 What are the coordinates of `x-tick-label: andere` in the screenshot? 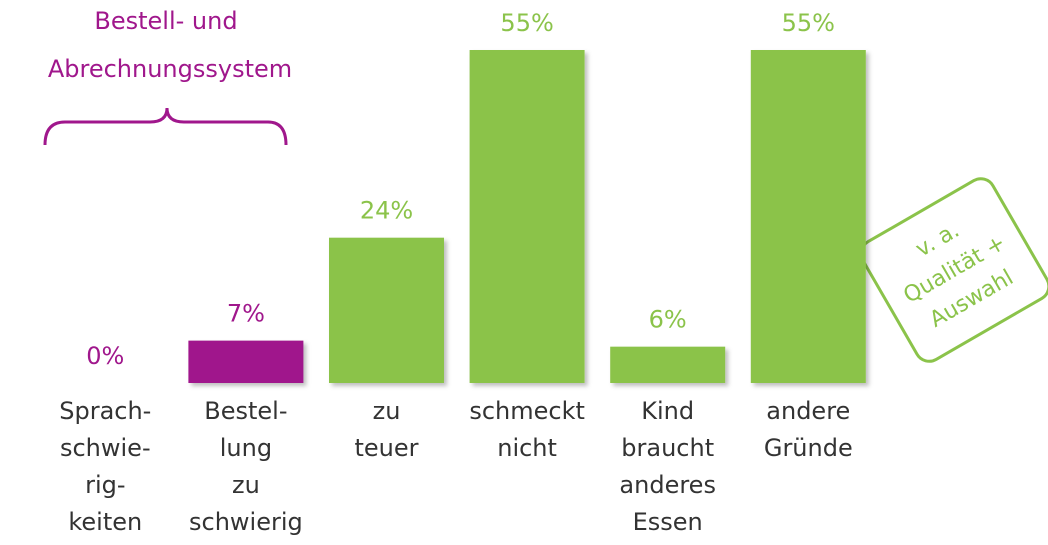 It's located at (808, 411).